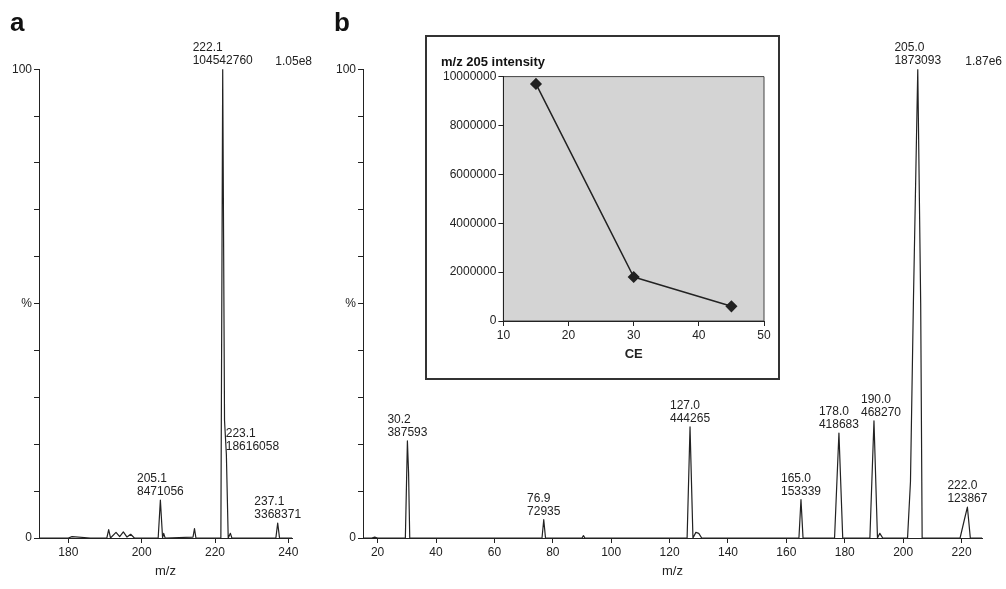  Describe the element at coordinates (634, 334) in the screenshot. I see `x-tick-label: 30` at that location.